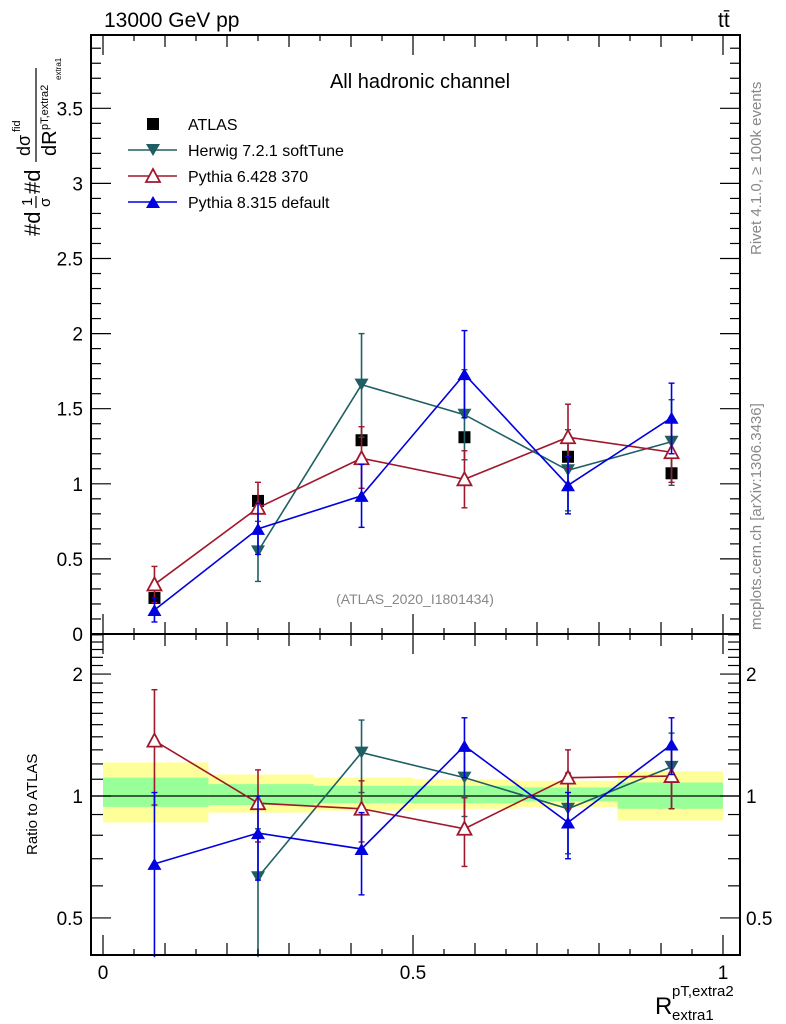  I want to click on y-tick-label: 1, so click(77, 485).